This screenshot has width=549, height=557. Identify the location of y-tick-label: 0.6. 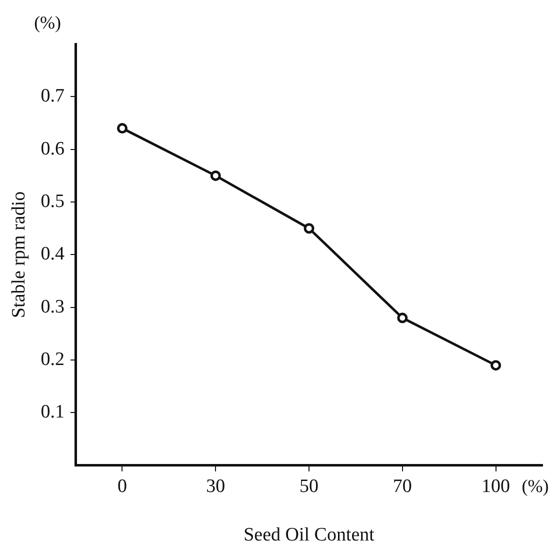
(52, 149).